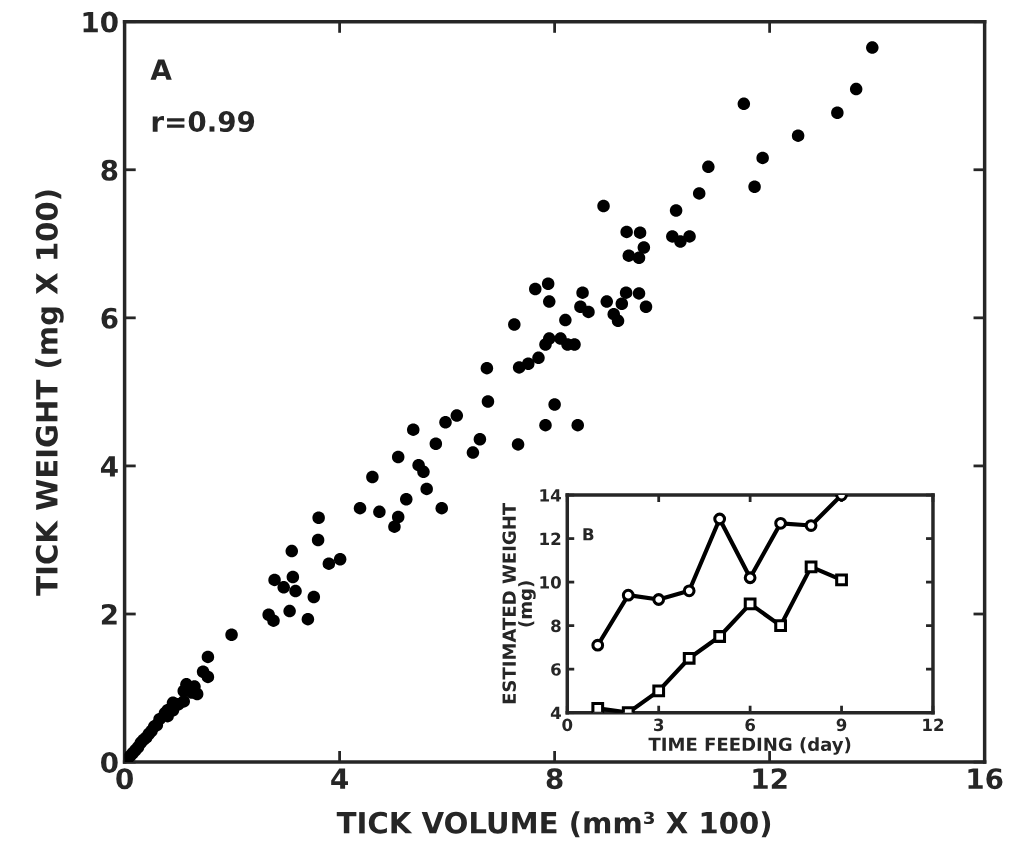  Describe the element at coordinates (109, 614) in the screenshot. I see `y-tick-label: 2` at that location.